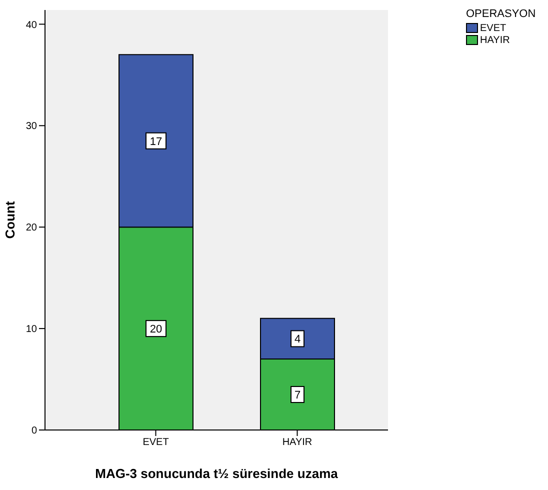 The image size is (548, 490). I want to click on y-tick-label: 30, so click(32, 126).